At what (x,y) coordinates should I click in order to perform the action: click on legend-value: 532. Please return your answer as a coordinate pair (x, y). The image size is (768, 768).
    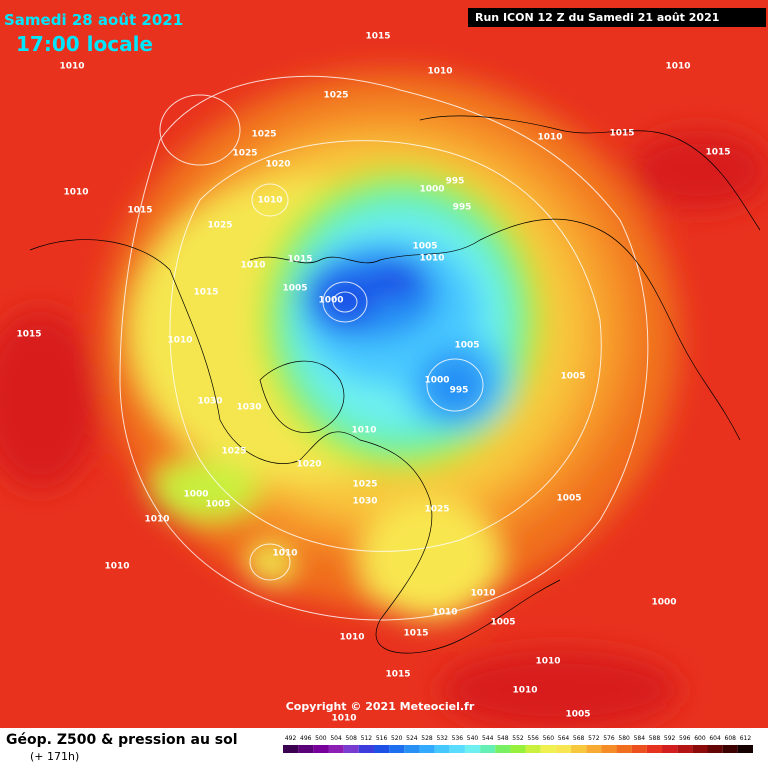
    Looking at the image, I should click on (442, 738).